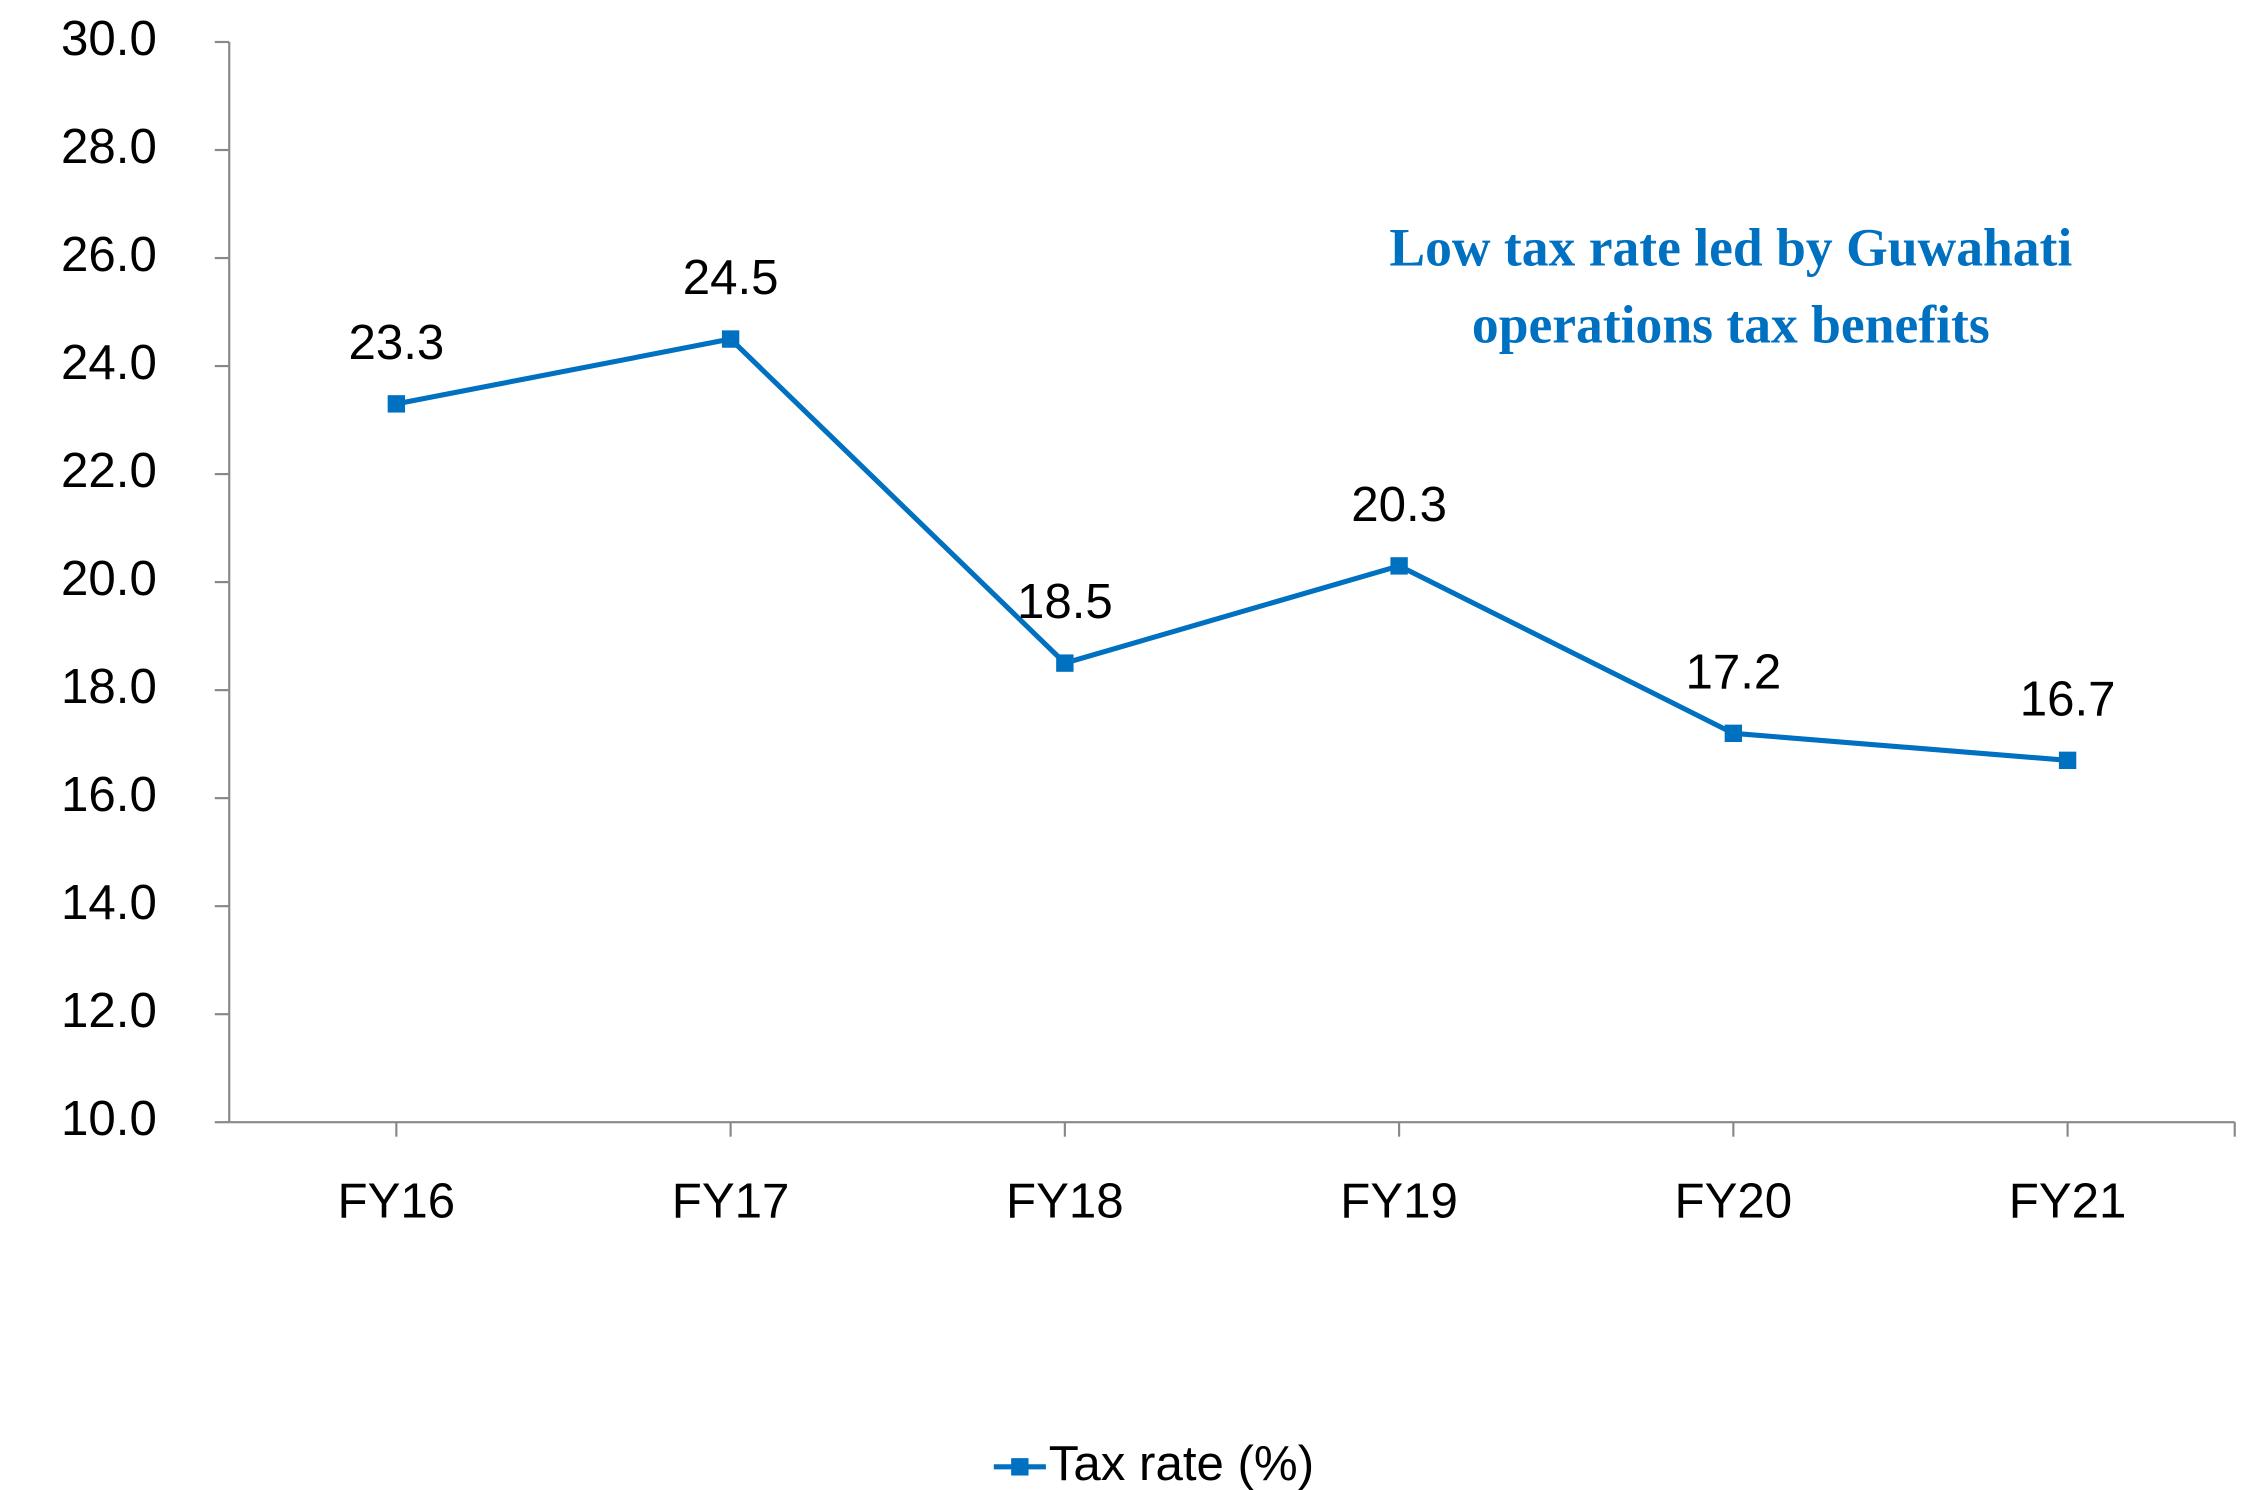  What do you see at coordinates (731, 1201) in the screenshot?
I see `x-tick-label: FY17` at bounding box center [731, 1201].